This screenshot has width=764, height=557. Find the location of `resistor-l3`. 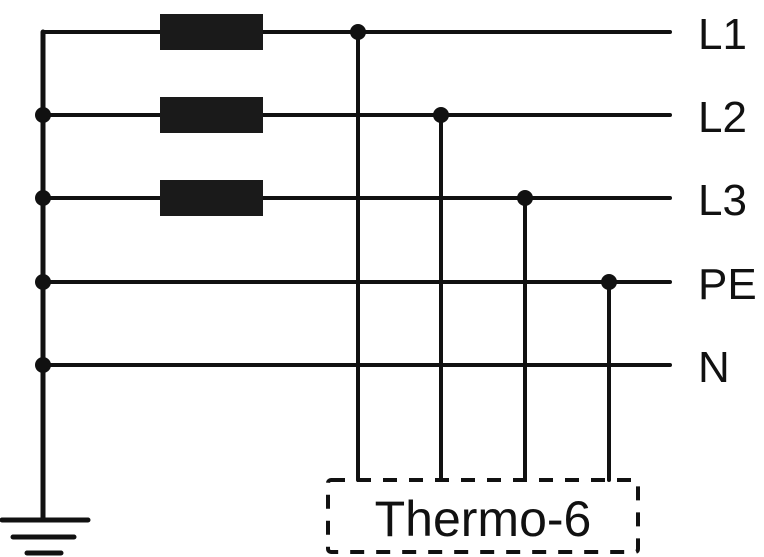

resistor-l3 is located at coordinates (211, 198).